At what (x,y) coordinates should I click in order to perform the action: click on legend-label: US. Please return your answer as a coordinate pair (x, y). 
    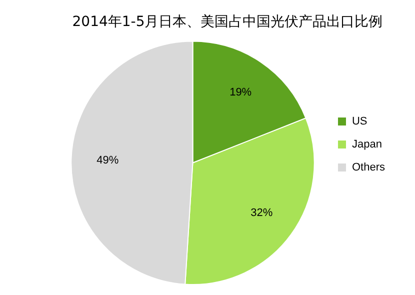
    Looking at the image, I should click on (360, 122).